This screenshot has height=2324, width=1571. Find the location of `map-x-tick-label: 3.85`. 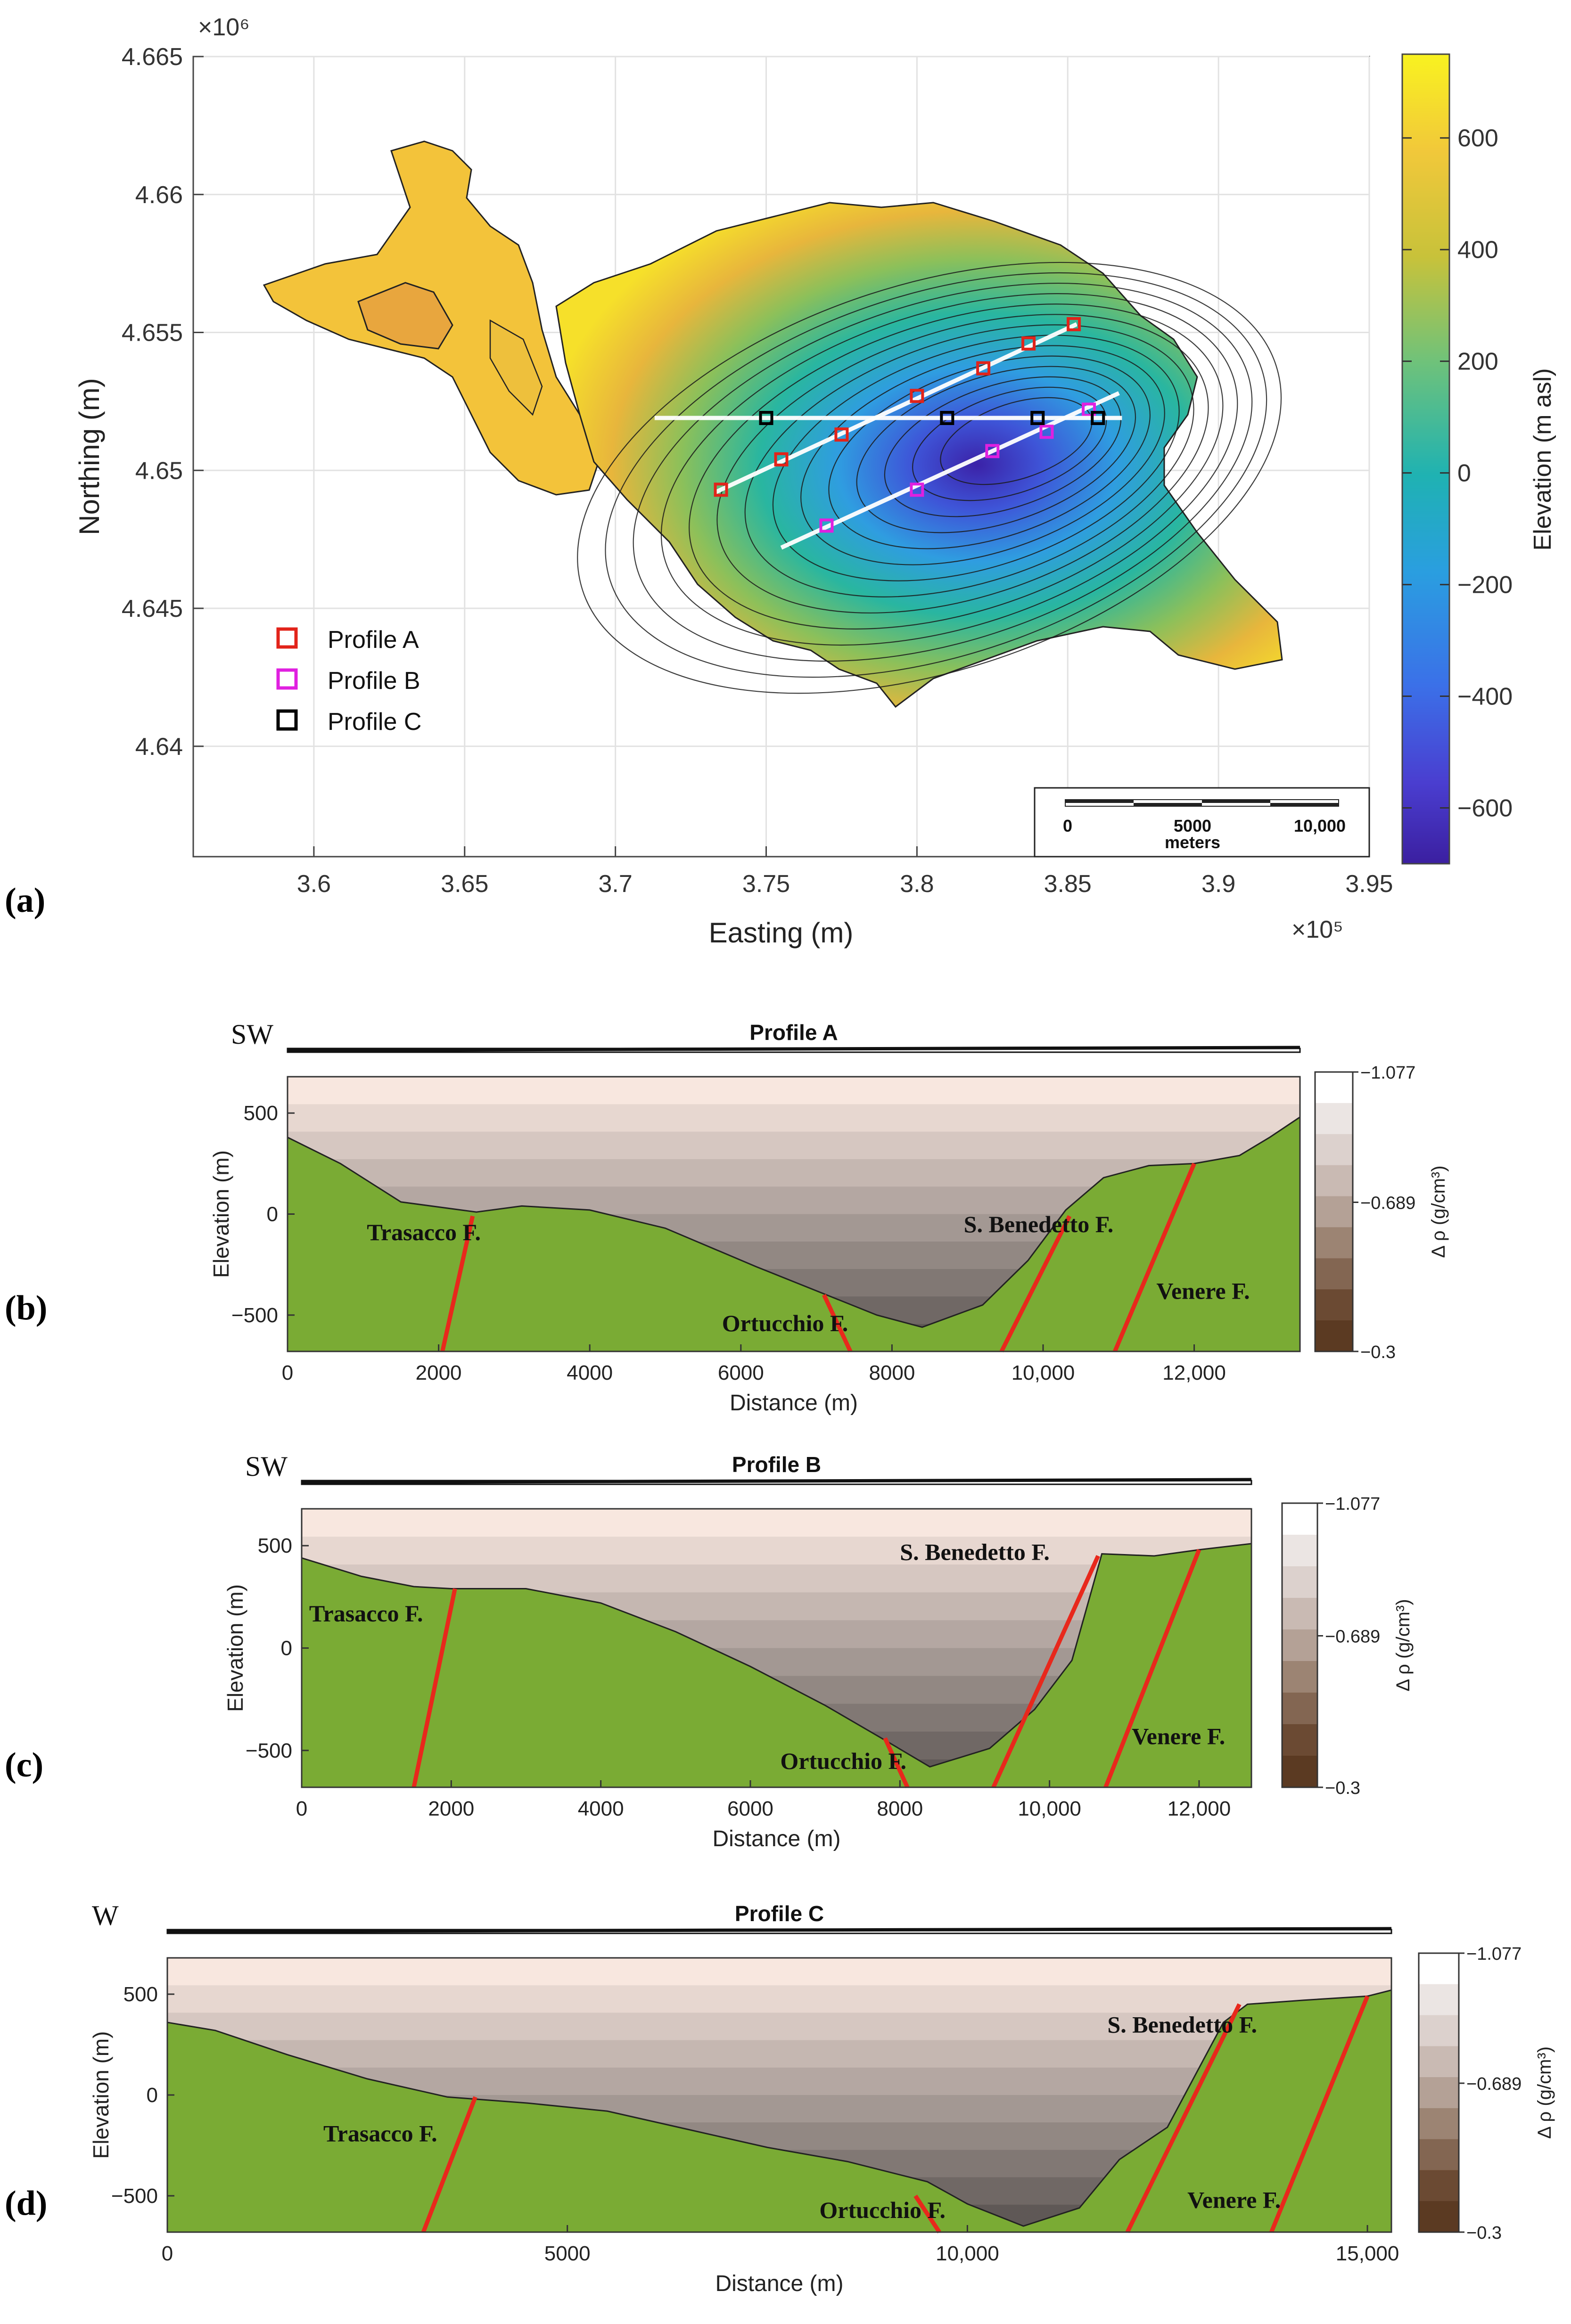

map-x-tick-label: 3.85 is located at coordinates (1068, 884).